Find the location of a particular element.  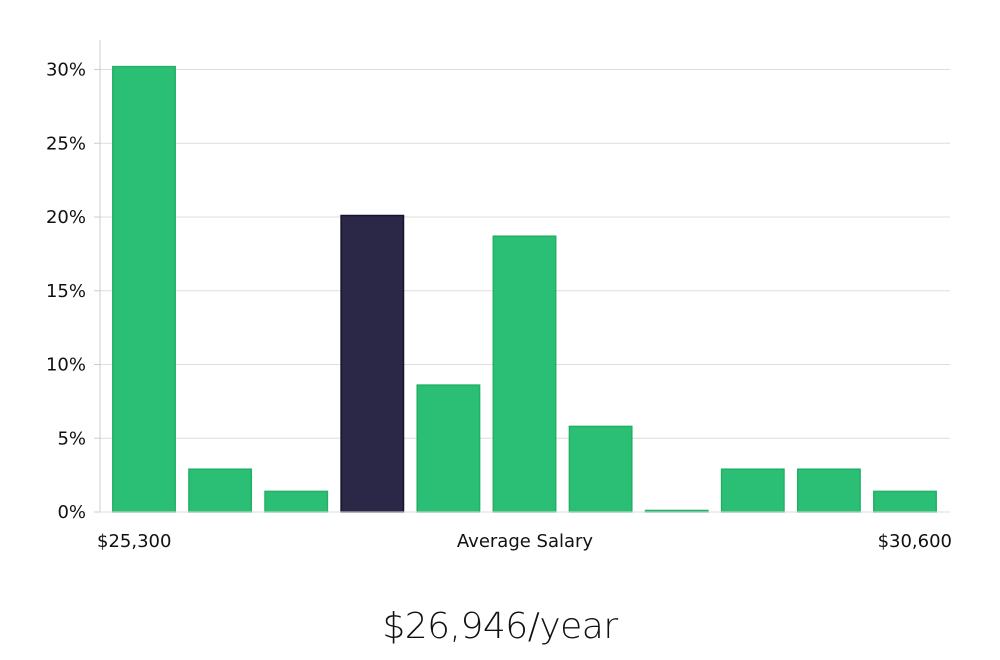

y-axis-tick-labels: 0% 5% 10% 15% 20% 25% 30% is located at coordinates (66, 292).